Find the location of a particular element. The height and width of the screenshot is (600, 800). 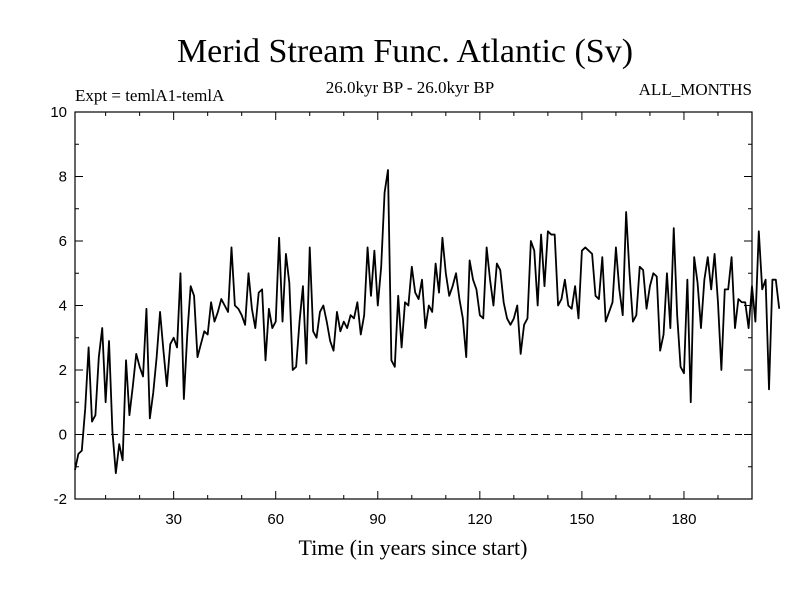

x-tick-label: 150 is located at coordinates (581, 519).